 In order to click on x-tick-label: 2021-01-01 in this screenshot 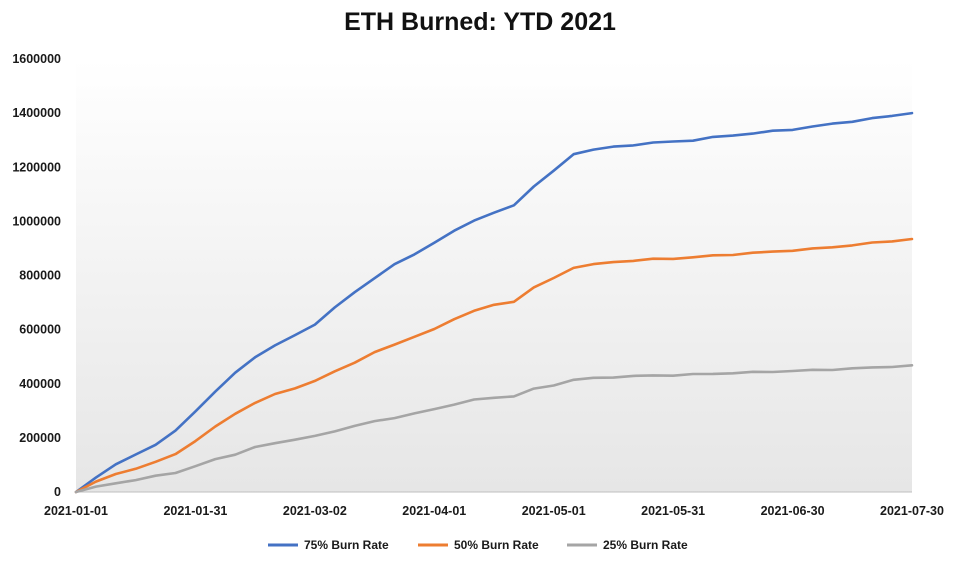, I will do `click(76, 511)`.